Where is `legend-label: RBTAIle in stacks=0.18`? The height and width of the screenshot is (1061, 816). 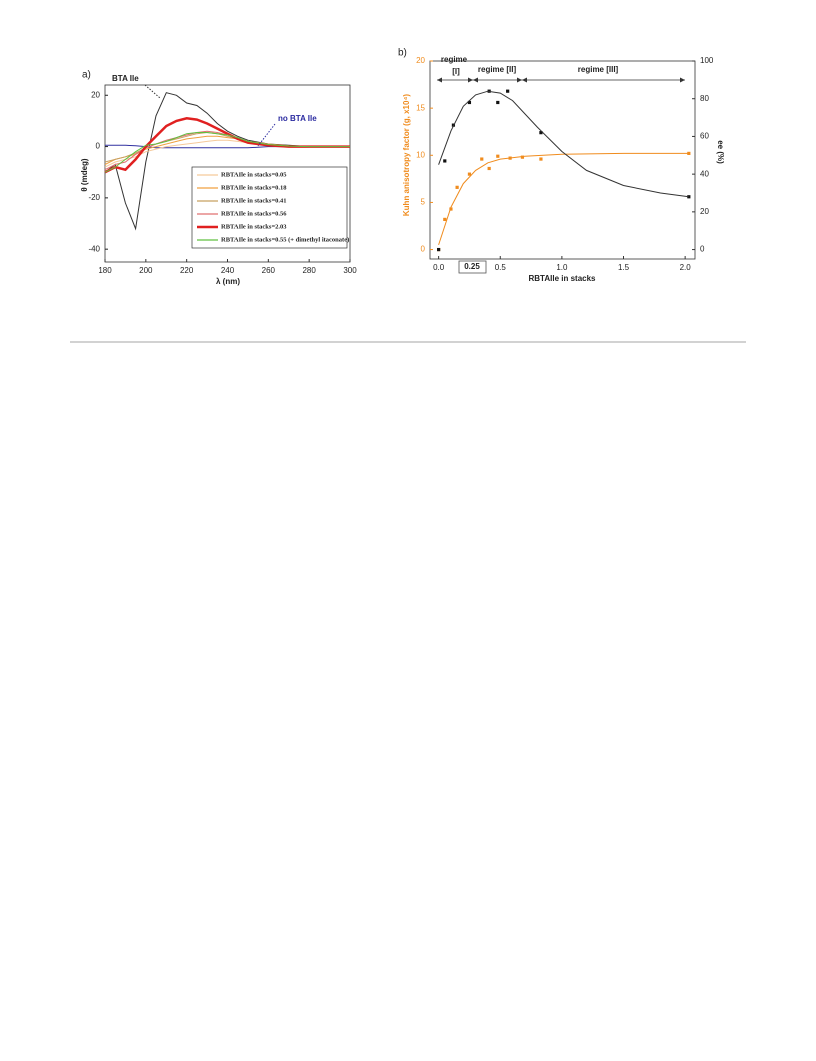 legend-label: RBTAIle in stacks=0.18 is located at coordinates (254, 187).